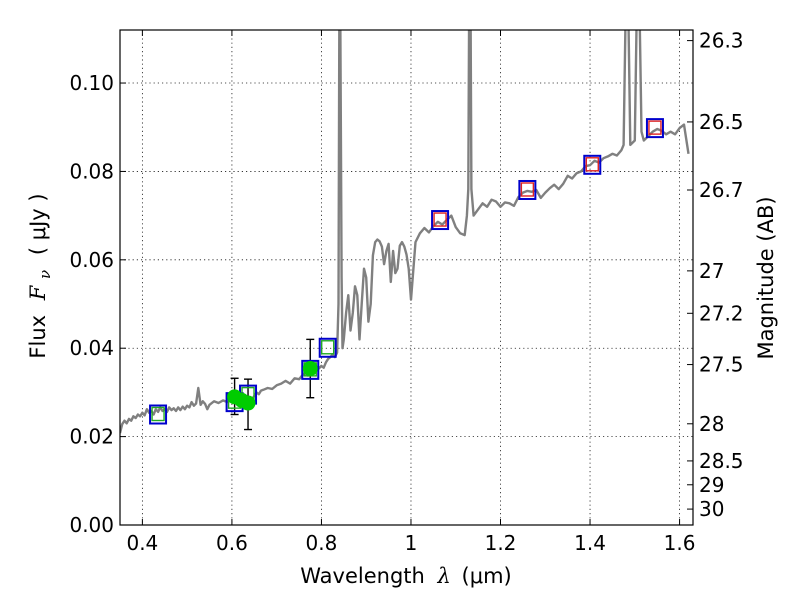  I want to click on x-tick-label: 1.4, so click(590, 543).